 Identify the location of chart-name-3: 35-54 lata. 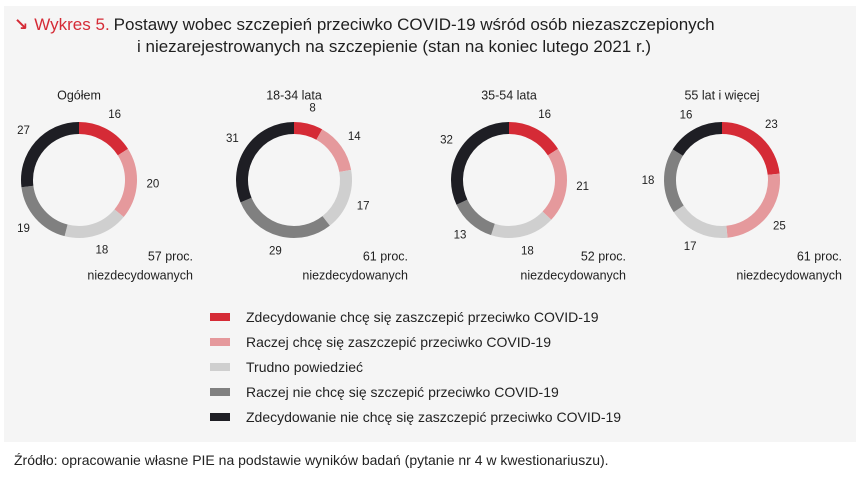
(509, 95).